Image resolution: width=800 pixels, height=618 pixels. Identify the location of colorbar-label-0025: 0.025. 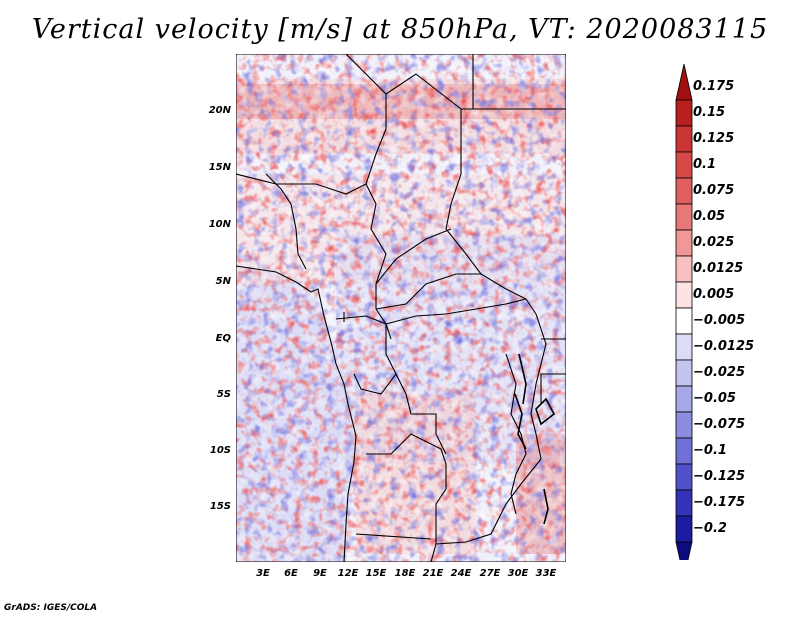
(714, 242).